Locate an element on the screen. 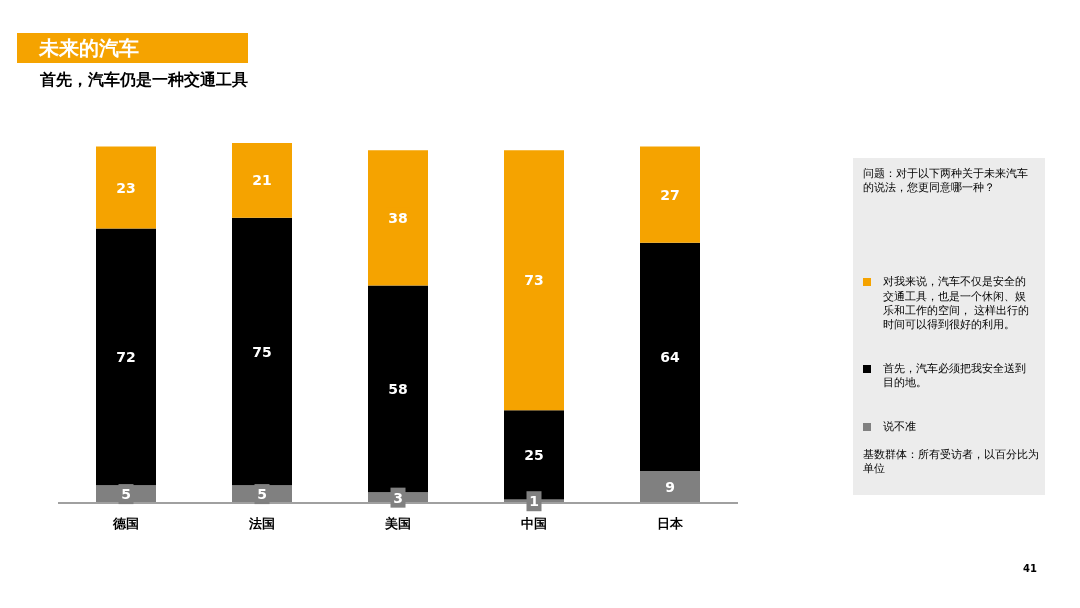  data-label: 64 is located at coordinates (670, 356).